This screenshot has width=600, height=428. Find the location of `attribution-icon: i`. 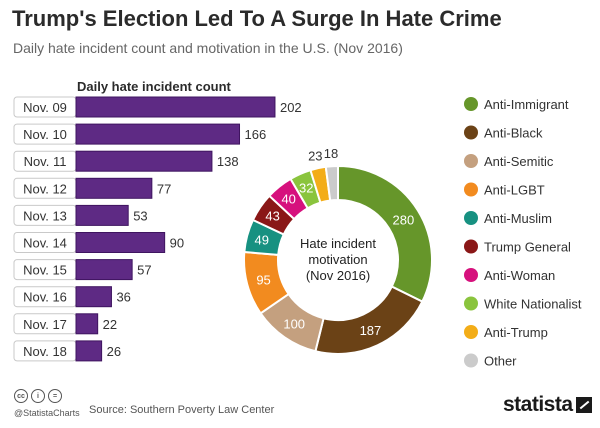

attribution-icon: i is located at coordinates (38, 396).